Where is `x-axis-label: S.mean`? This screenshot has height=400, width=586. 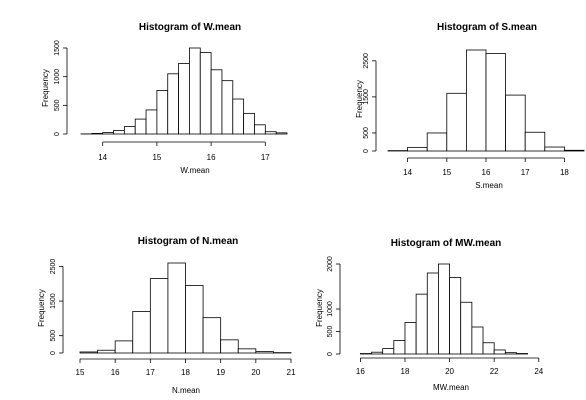 x-axis-label: S.mean is located at coordinates (489, 185).